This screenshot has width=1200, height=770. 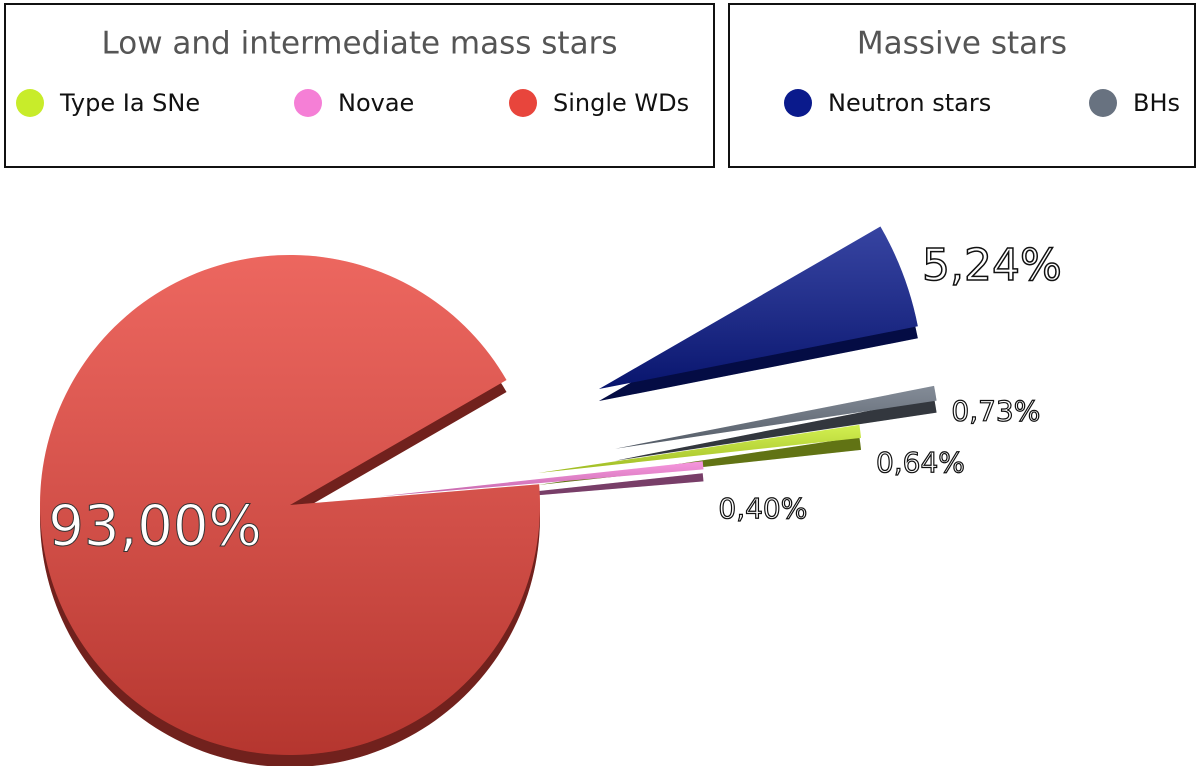 I want to click on slice-side-shade, so click(x=776, y=429).